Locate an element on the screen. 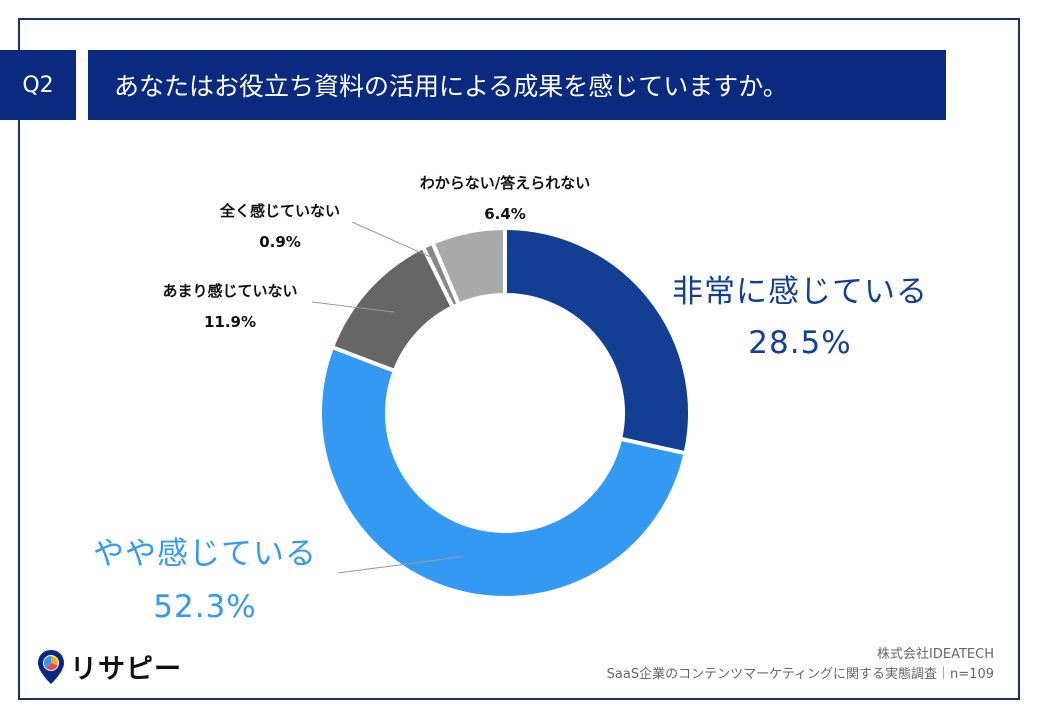  label-somewhat-value: 52.3% is located at coordinates (205, 607).